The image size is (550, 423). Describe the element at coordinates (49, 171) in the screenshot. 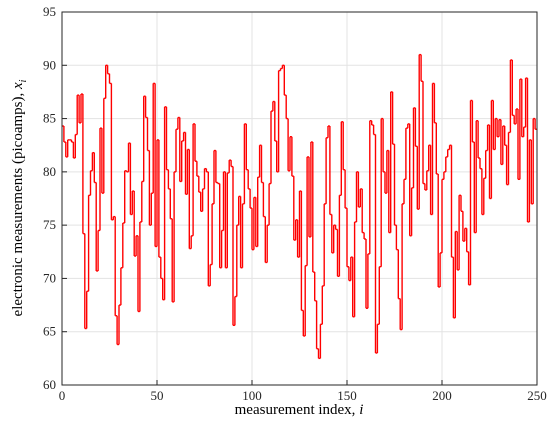

I see `y-tick-label: 80` at that location.